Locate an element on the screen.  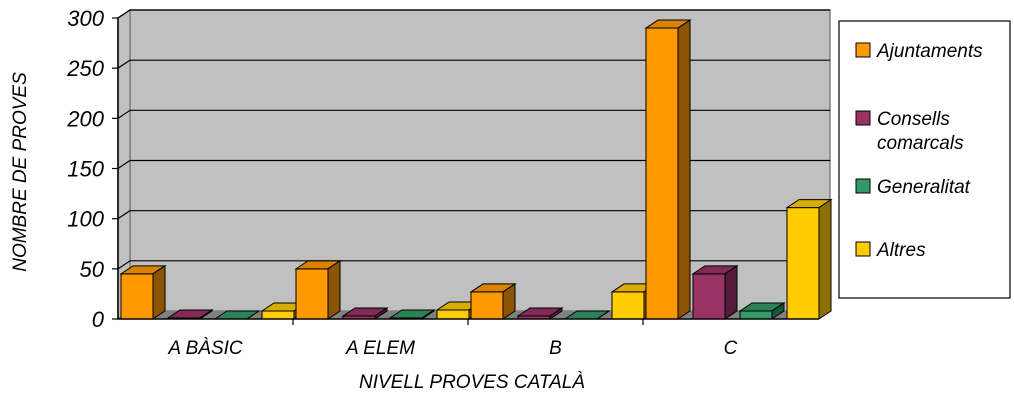
y-tick-label: 150 is located at coordinates (85, 169).